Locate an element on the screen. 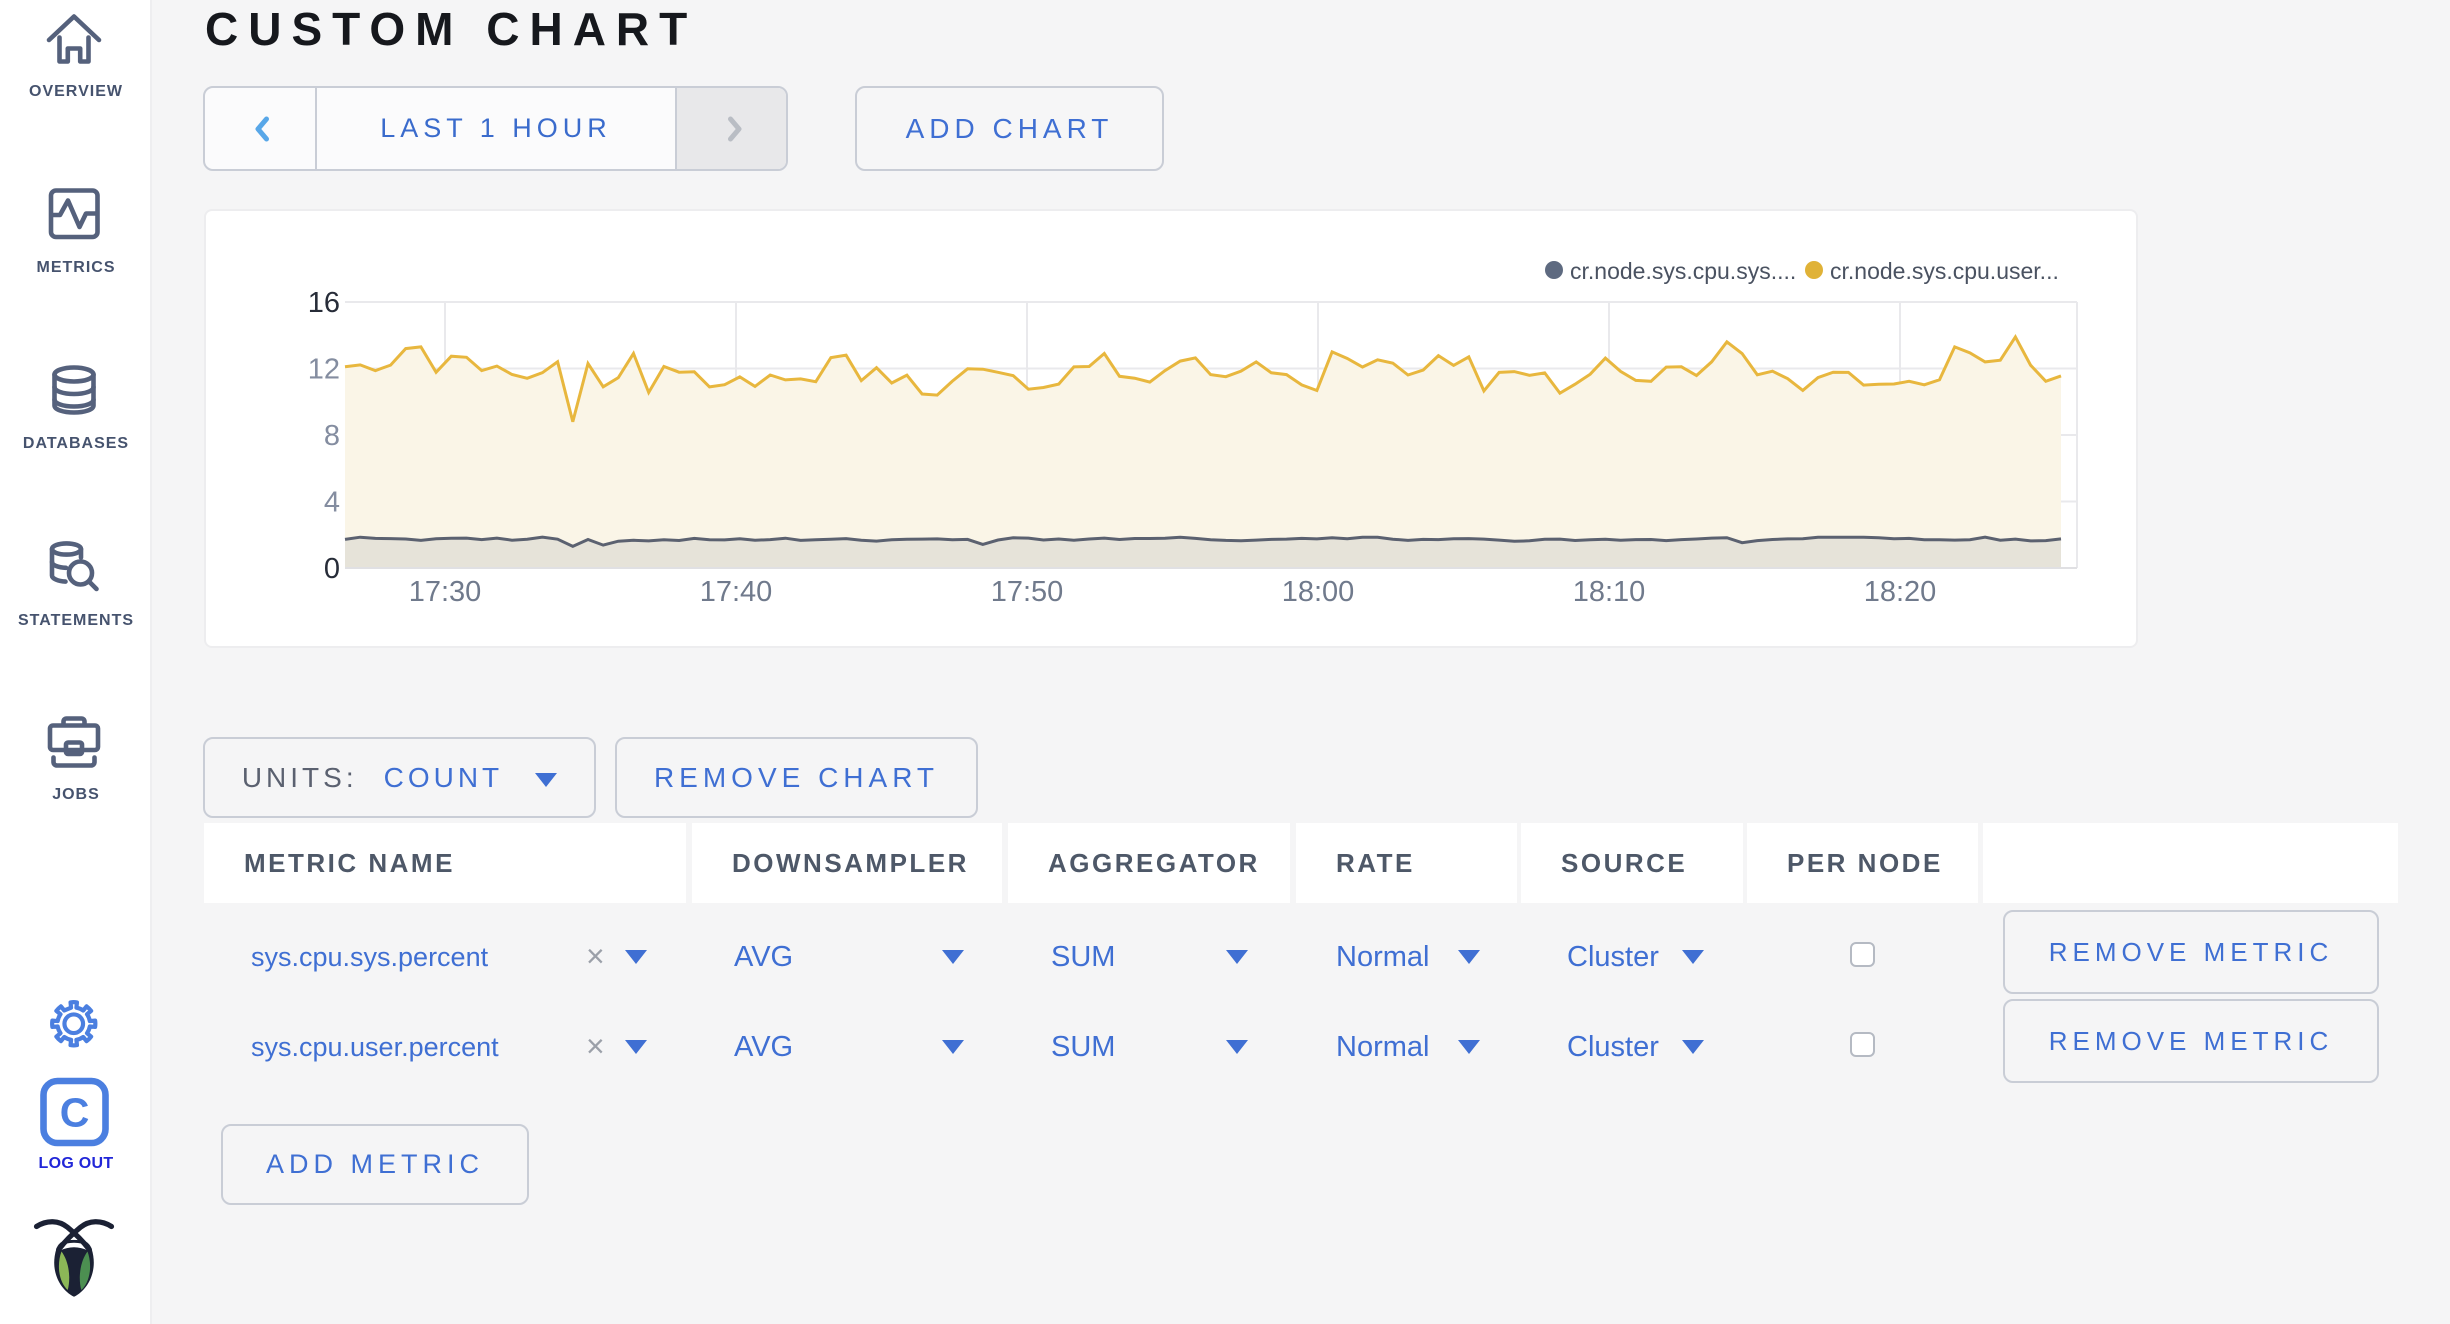 The height and width of the screenshot is (1324, 2450). svg-text: 0 is located at coordinates (332, 569).